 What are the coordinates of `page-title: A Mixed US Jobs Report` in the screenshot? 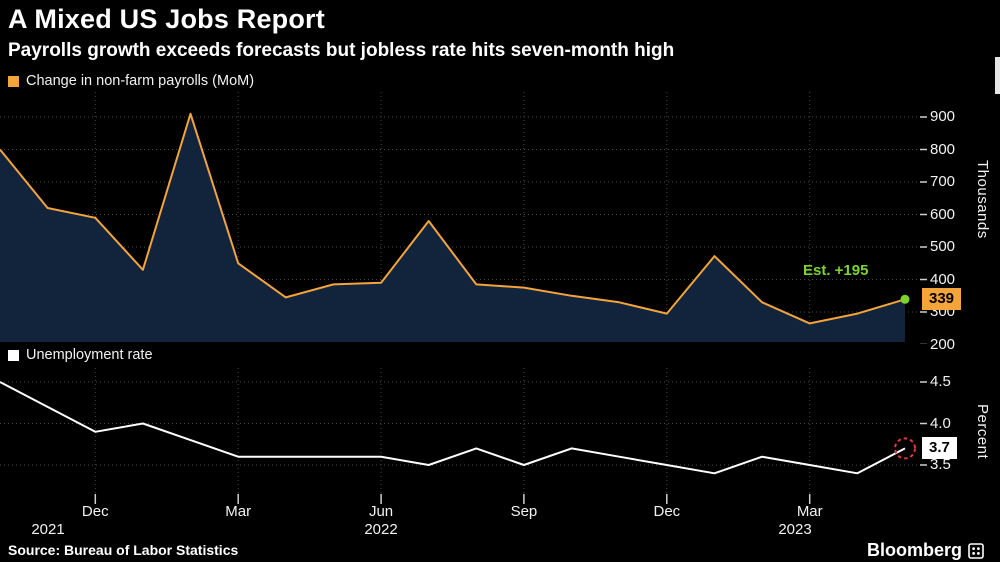 It's located at (166, 19).